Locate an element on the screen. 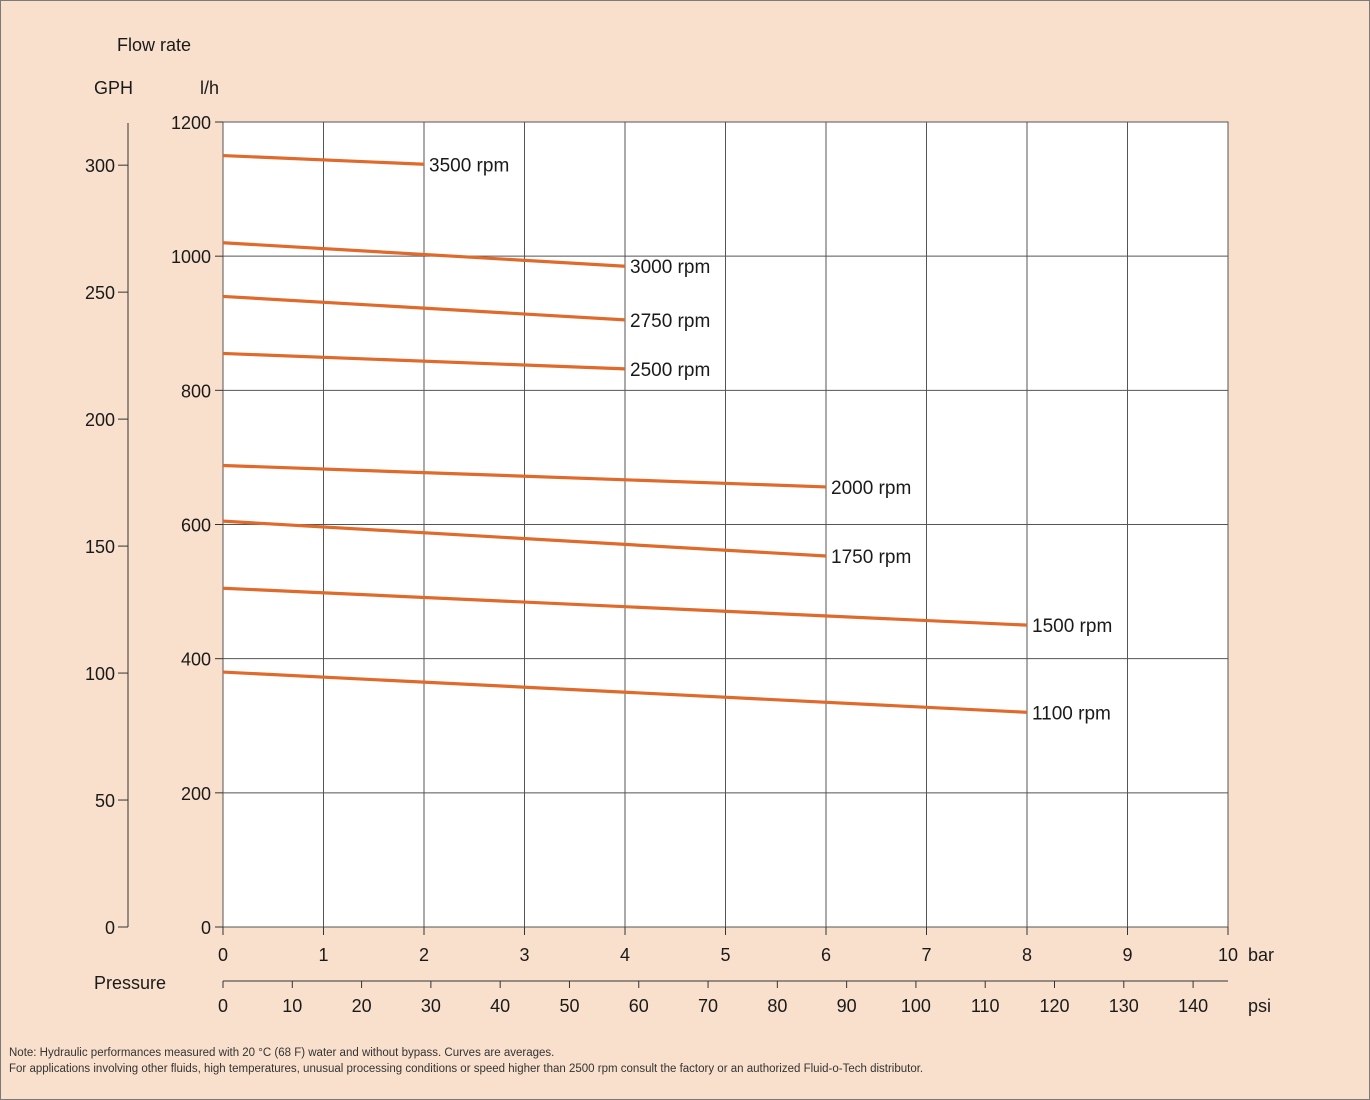 Image resolution: width=1370 pixels, height=1100 pixels. y-gph-tick-label: 200 is located at coordinates (100, 420).